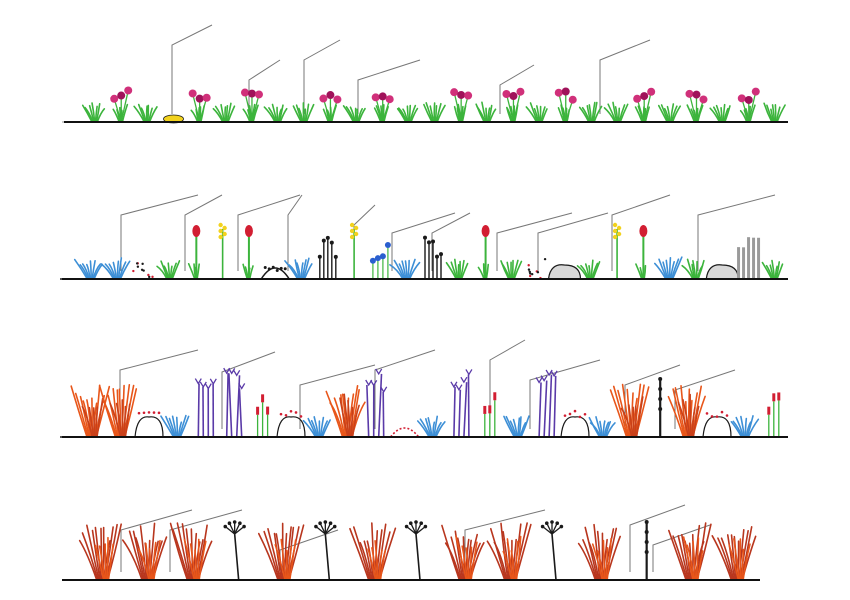 The image size is (850, 600). Describe the element at coordinates (380, 260) in the screenshot. I see `plant-blue-dots` at that location.